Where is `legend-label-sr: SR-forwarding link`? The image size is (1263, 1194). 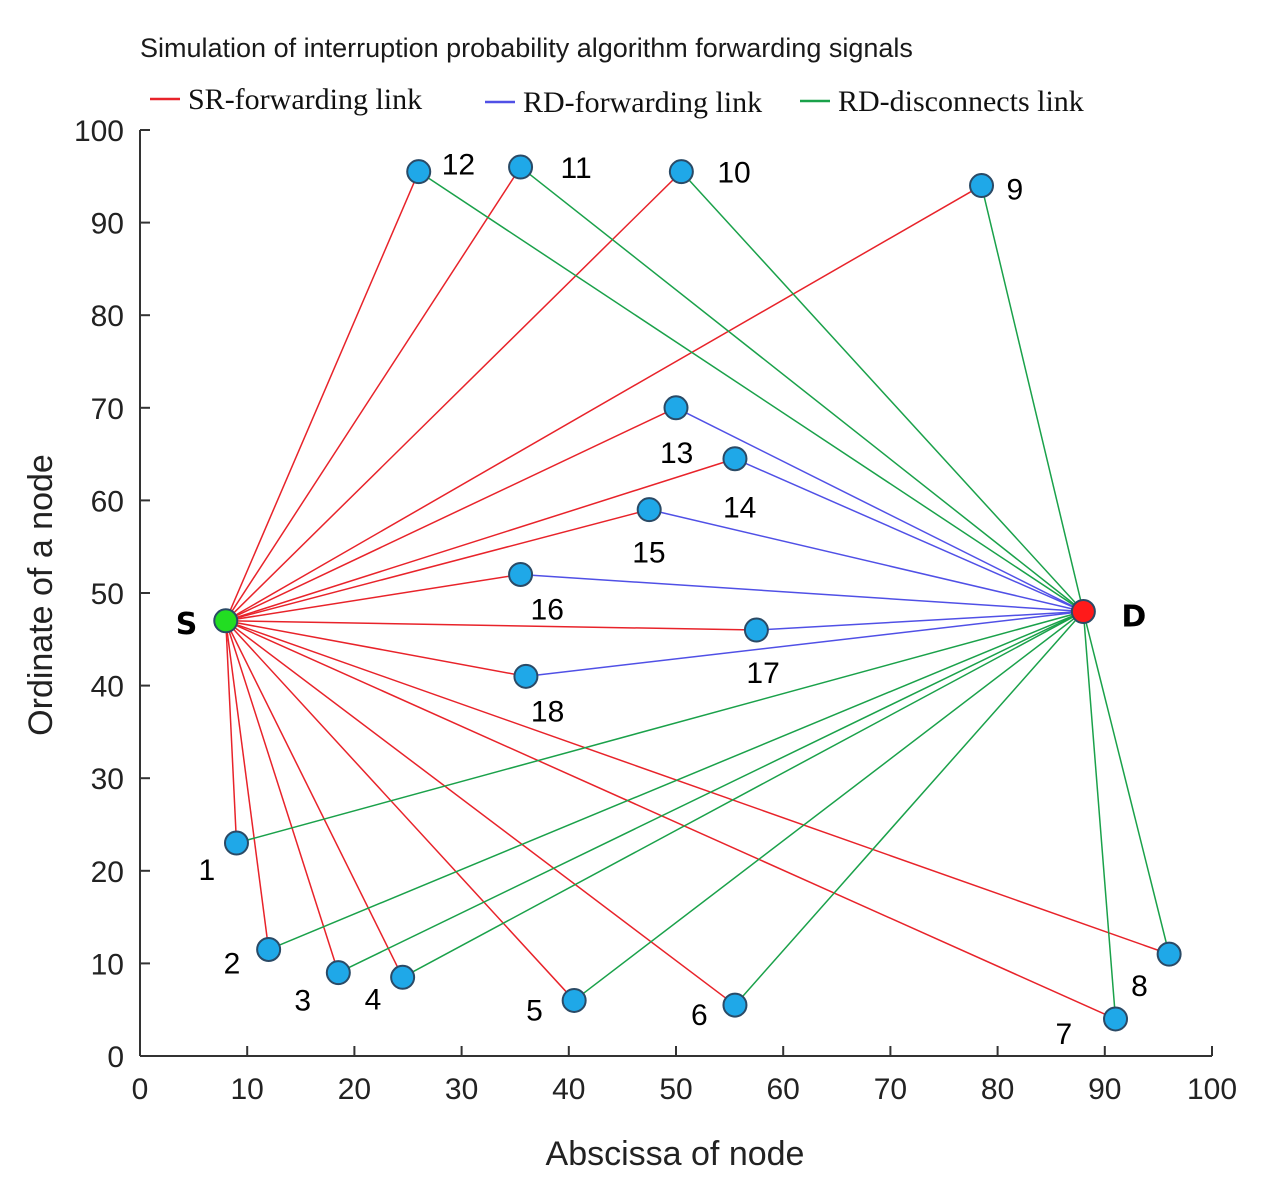 legend-label-sr: SR-forwarding link is located at coordinates (305, 99).